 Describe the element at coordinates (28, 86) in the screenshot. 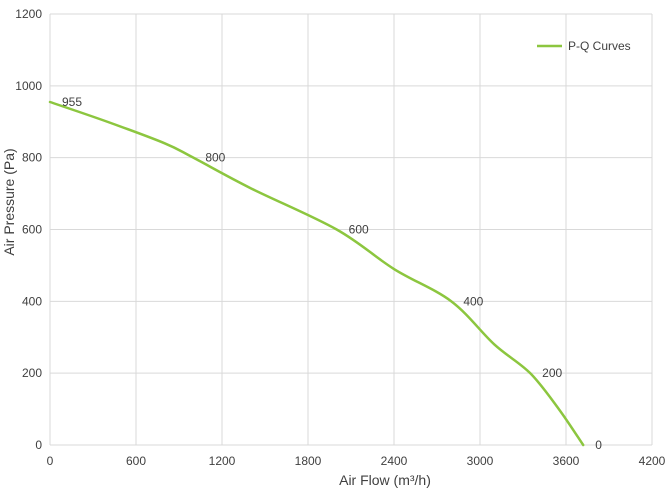

I see `y-tick-label: 1000` at that location.